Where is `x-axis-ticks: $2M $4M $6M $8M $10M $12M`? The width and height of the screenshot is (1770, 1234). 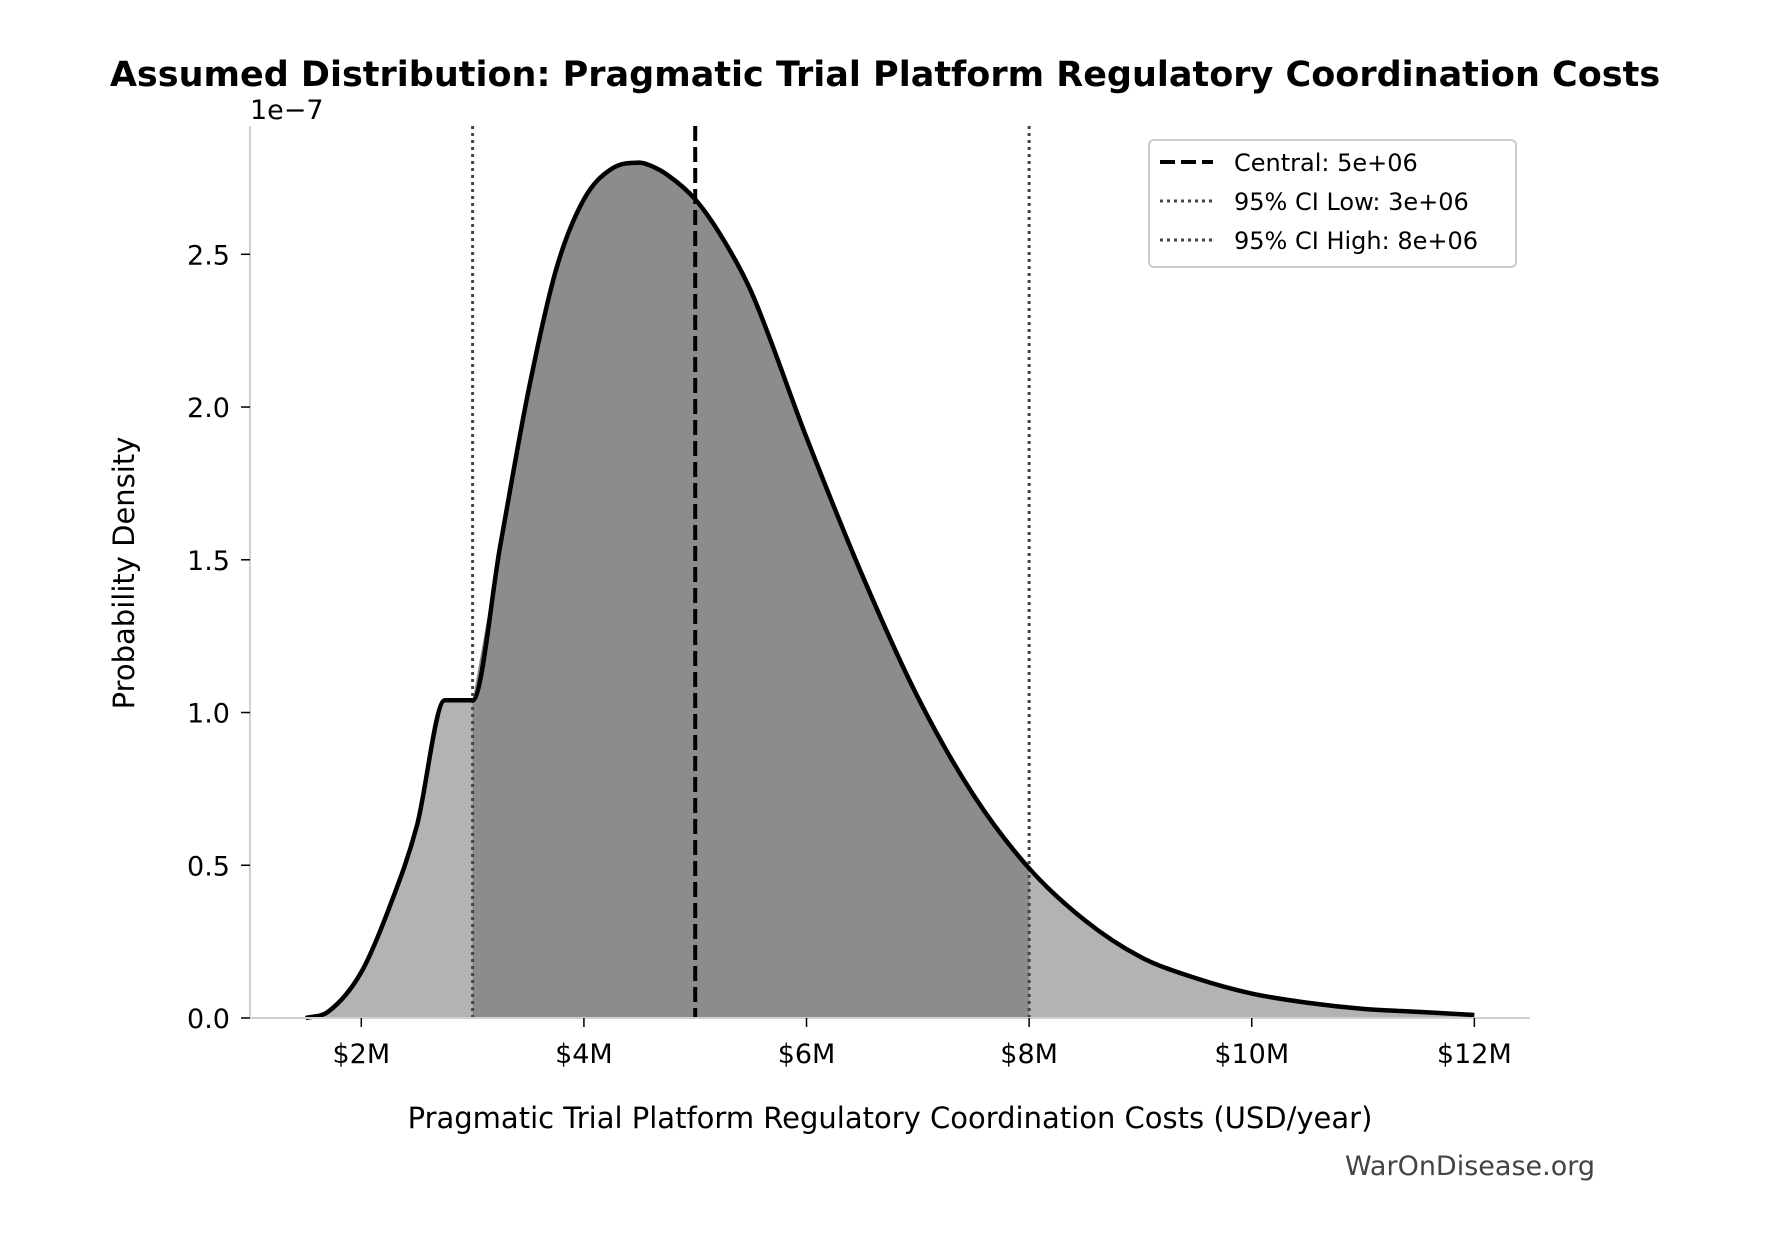
x-axis-ticks: $2M $4M $6M $8M $10M $12M is located at coordinates (922, 1044).